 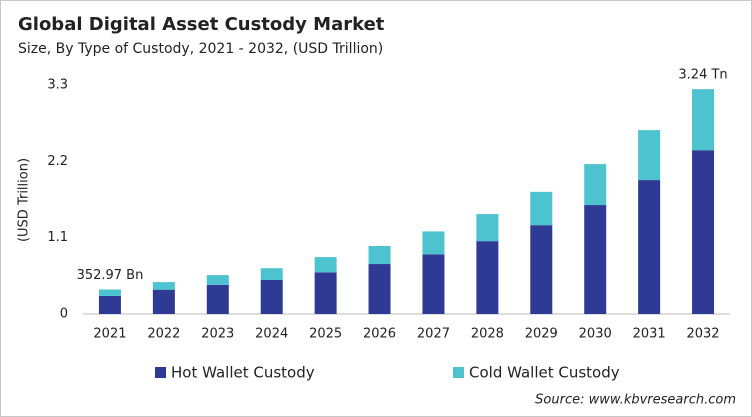 I want to click on data-label: 352.97 Bn, so click(x=110, y=275).